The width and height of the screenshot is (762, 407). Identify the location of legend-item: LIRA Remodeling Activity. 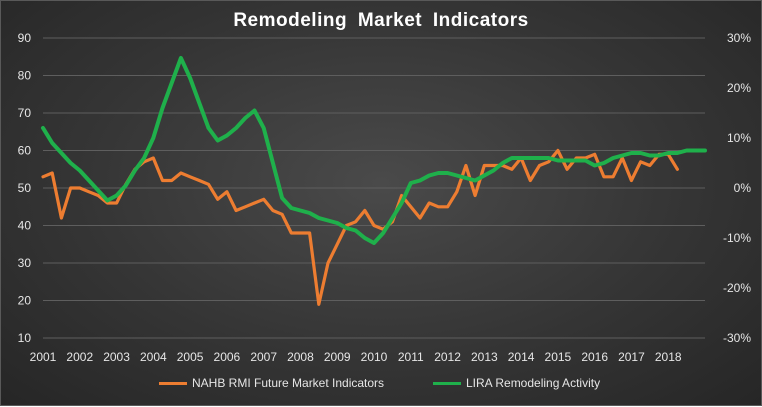
(516, 383).